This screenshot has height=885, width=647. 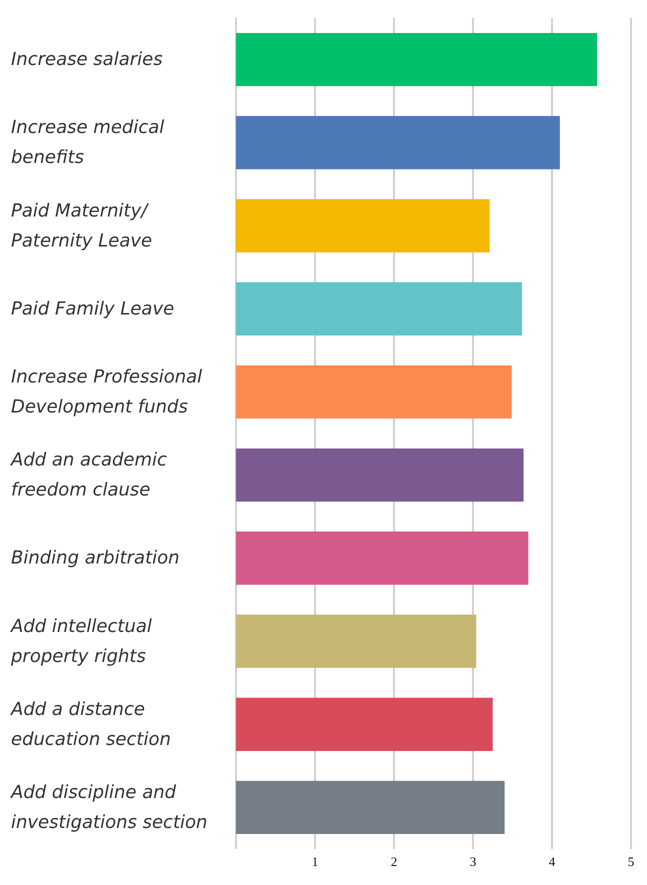 What do you see at coordinates (315, 861) in the screenshot?
I see `x-tick-label: 1` at bounding box center [315, 861].